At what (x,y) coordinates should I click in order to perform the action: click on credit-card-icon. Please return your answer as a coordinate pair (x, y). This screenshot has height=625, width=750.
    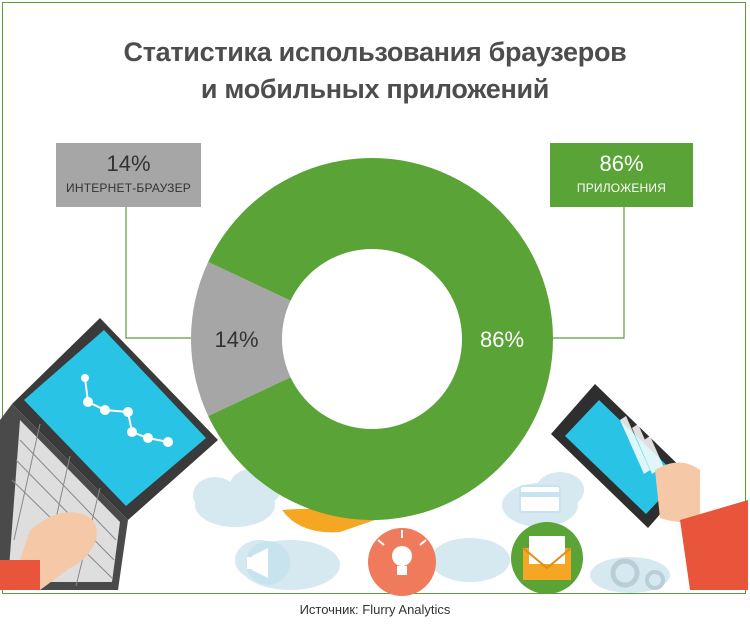
    Looking at the image, I should click on (540, 499).